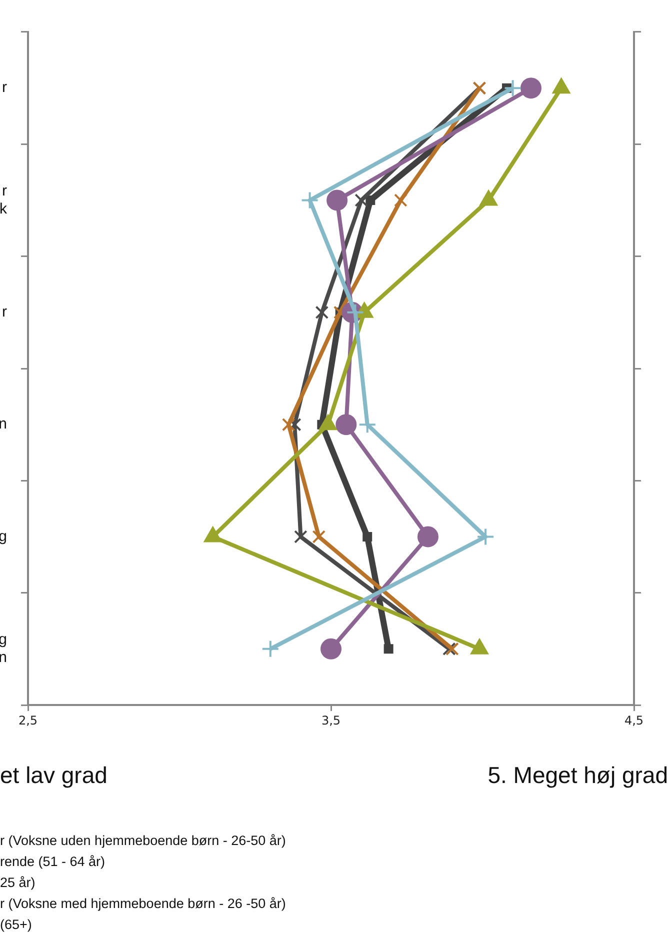 The width and height of the screenshot is (668, 935). I want to click on text: 5. Meget høj grad, so click(578, 775).